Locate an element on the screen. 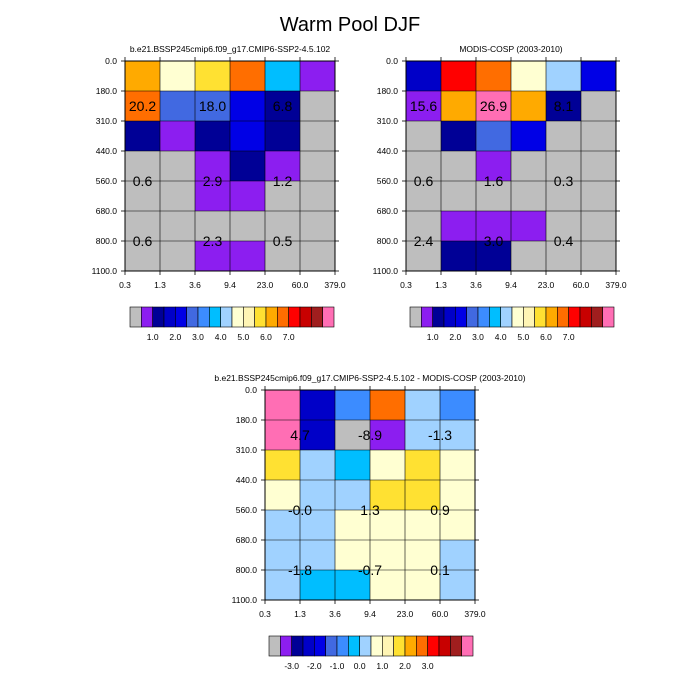 This screenshot has width=700, height=700. cell-value-label: 4.7 is located at coordinates (300, 435).